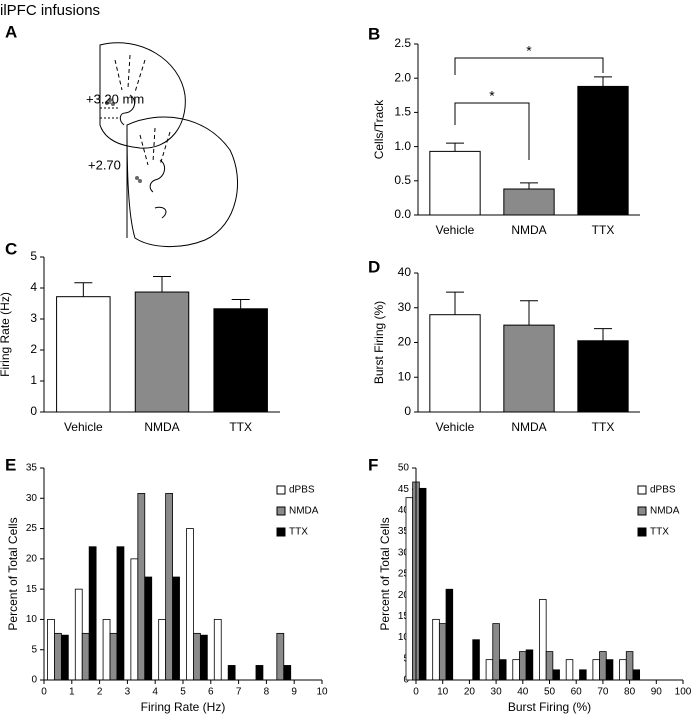  Describe the element at coordinates (529, 66) in the screenshot. I see `significance-bracket` at that location.